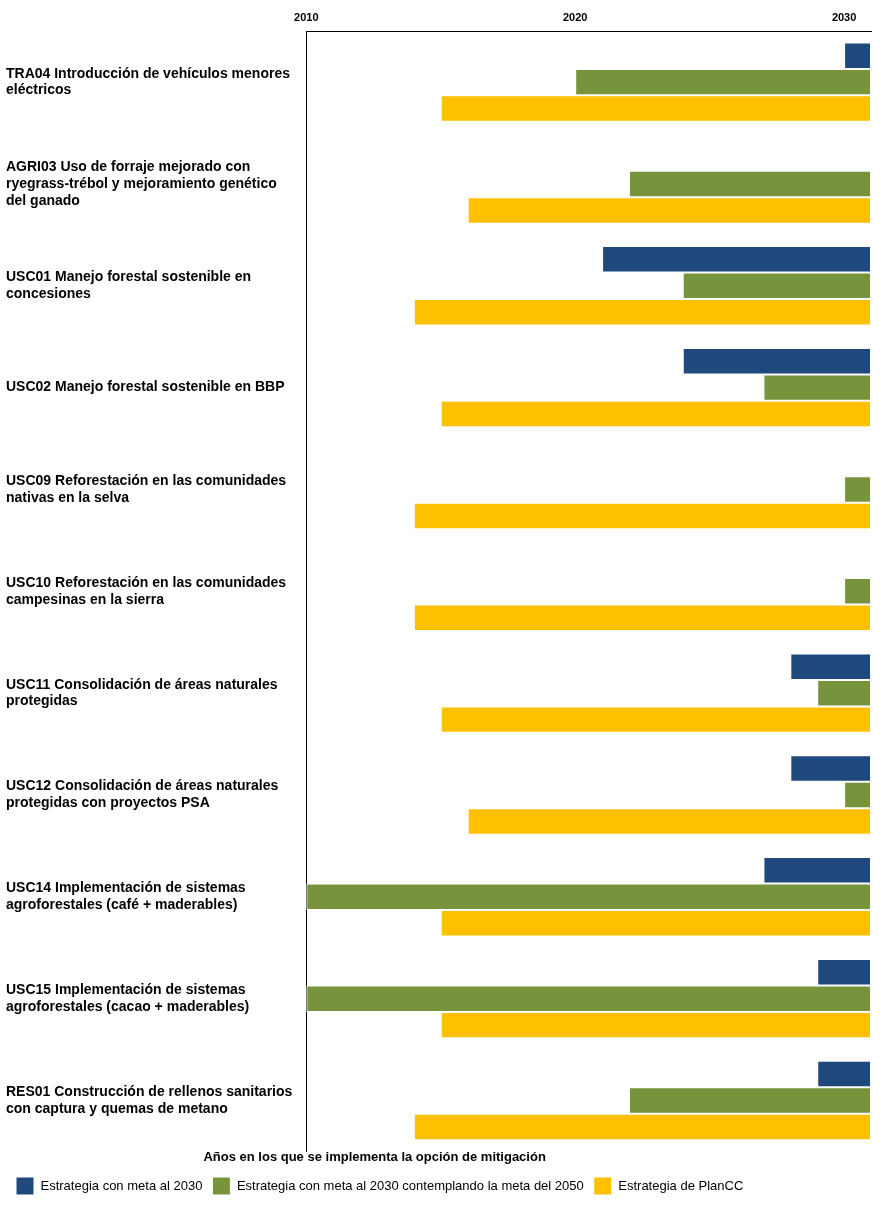 The height and width of the screenshot is (1215, 883). What do you see at coordinates (121, 1185) in the screenshot?
I see `legend-label: Estrategia con meta al 2030` at bounding box center [121, 1185].